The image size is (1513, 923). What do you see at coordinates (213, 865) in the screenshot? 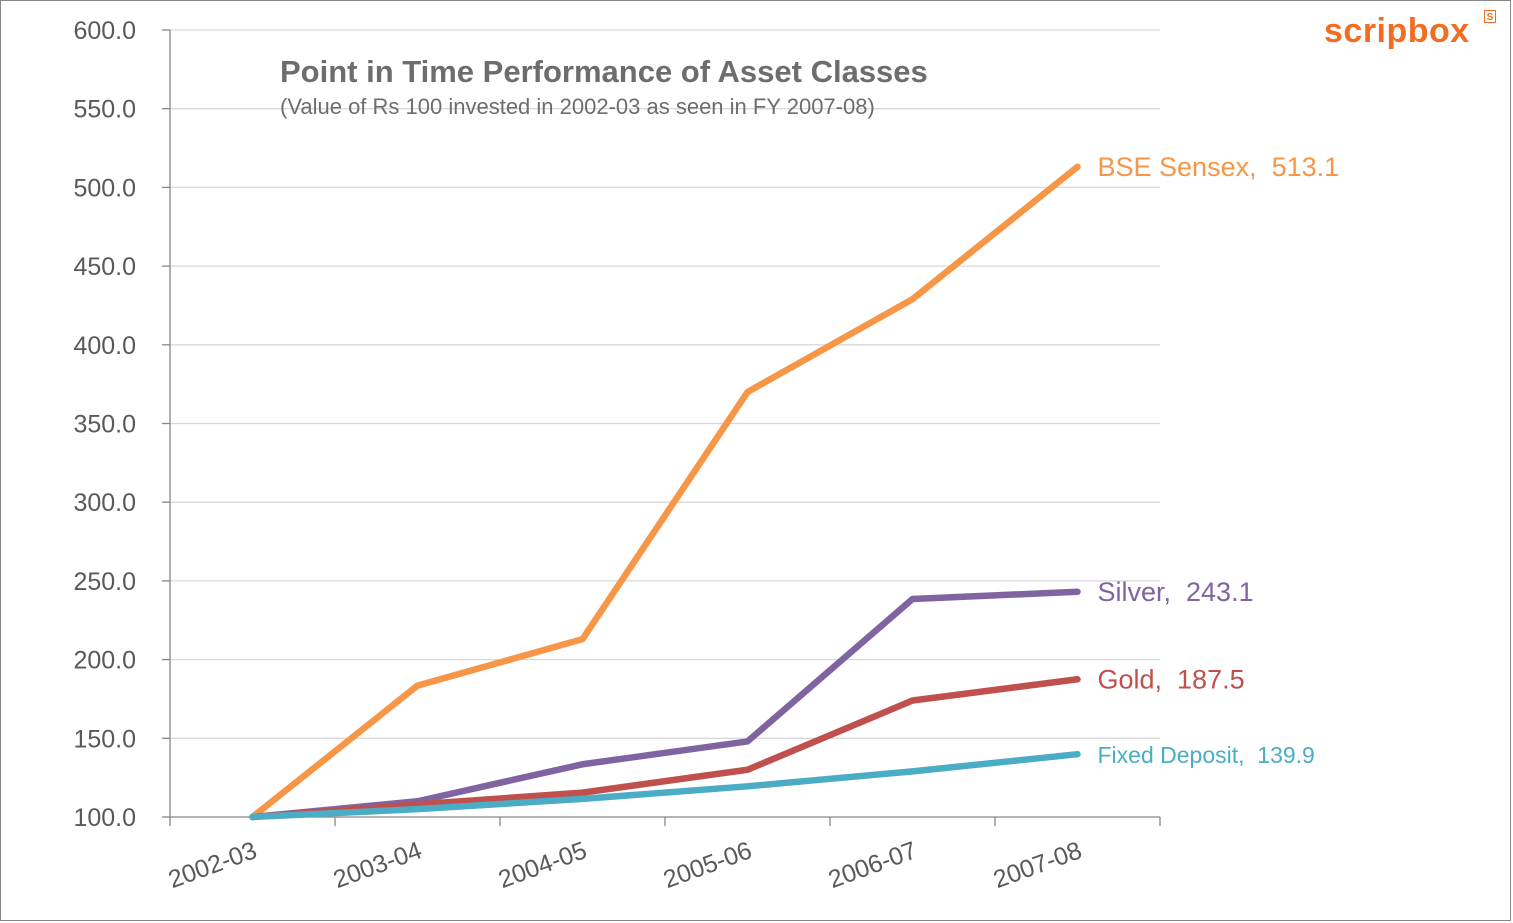
I see `x-tick-label: 2002-03` at bounding box center [213, 865].